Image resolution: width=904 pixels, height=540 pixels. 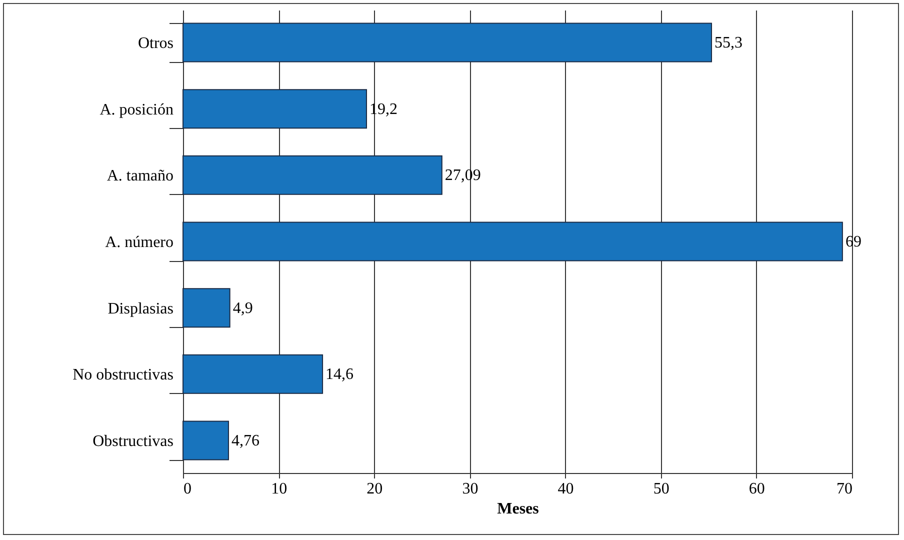 What do you see at coordinates (756, 489) in the screenshot?
I see `x-tick-label: 60` at bounding box center [756, 489].